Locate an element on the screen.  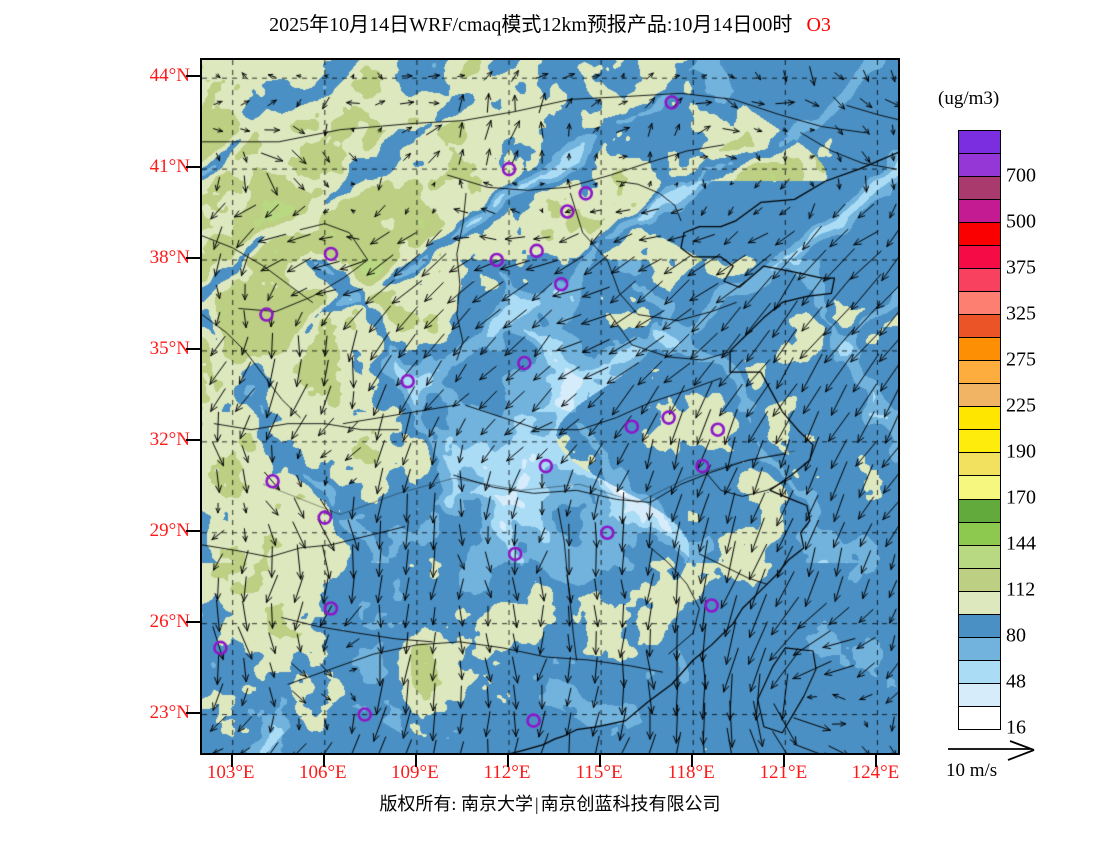
colorbar-tick-label: 190 is located at coordinates (1021, 451).